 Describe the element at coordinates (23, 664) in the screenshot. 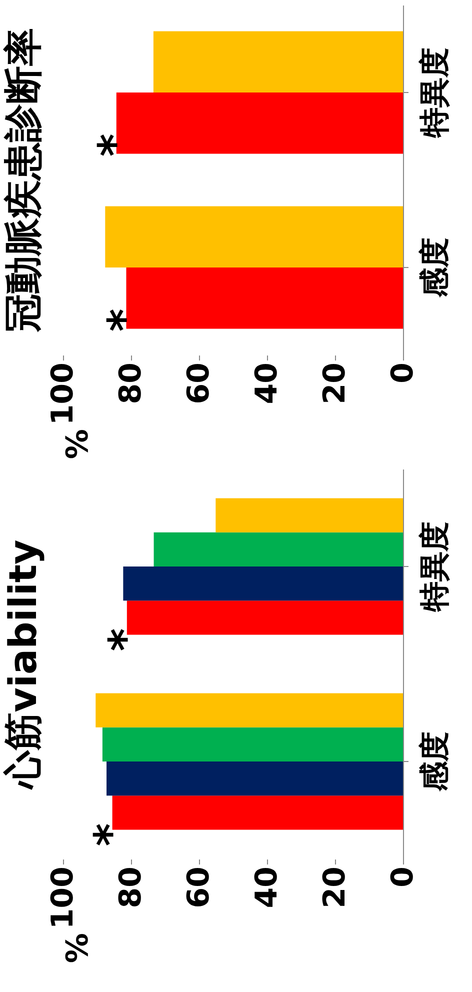

I see `text: 心筋viability` at that location.